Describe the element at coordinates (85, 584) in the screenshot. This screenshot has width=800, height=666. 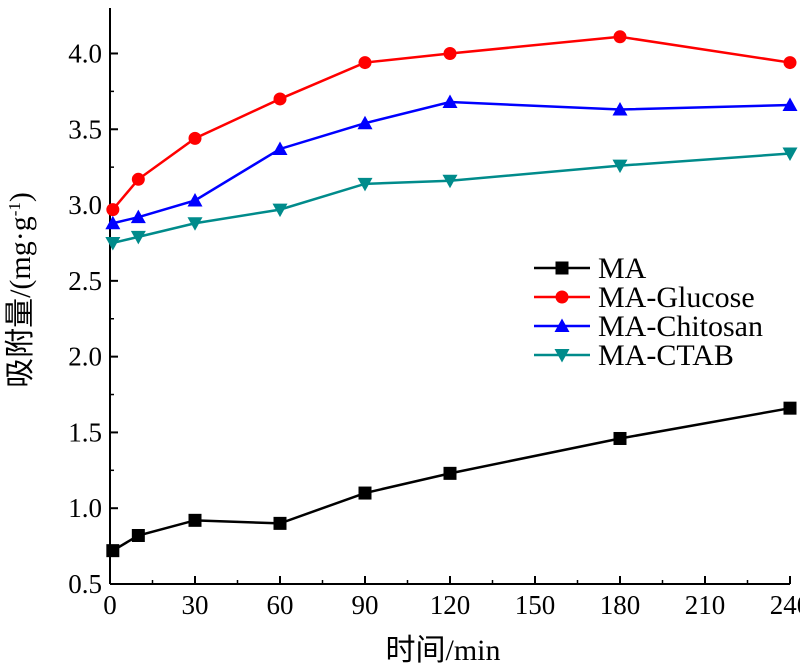
I see `y-tick-label: 0.5` at that location.